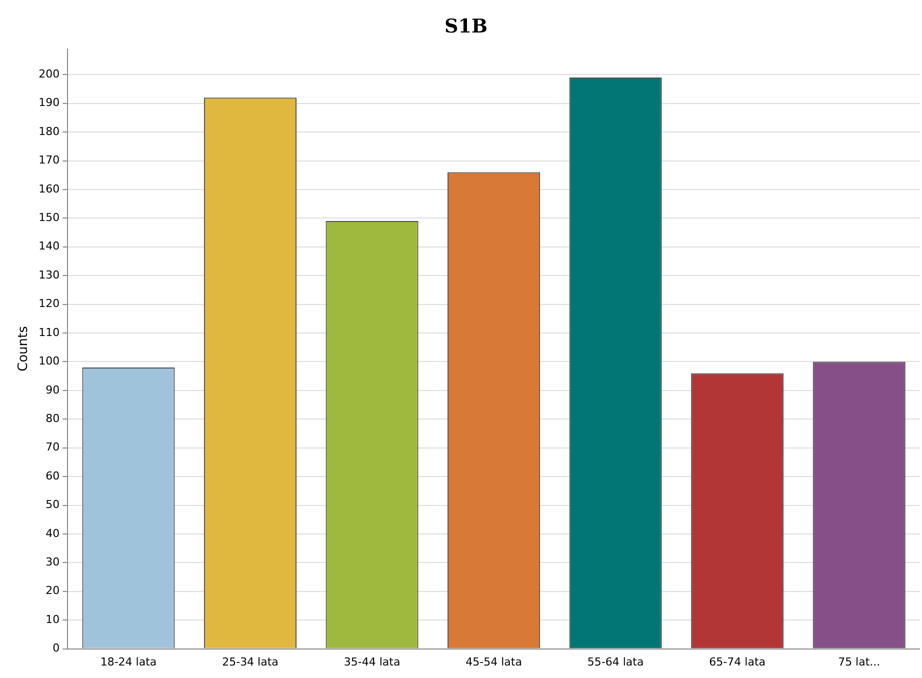  What do you see at coordinates (53, 533) in the screenshot?
I see `y-tick-label: 40` at bounding box center [53, 533].